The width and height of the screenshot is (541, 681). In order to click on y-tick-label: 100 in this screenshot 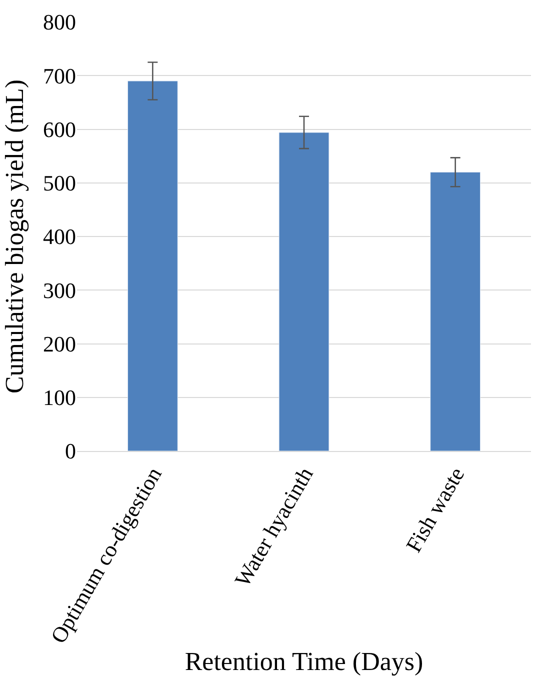, I will do `click(59, 397)`.